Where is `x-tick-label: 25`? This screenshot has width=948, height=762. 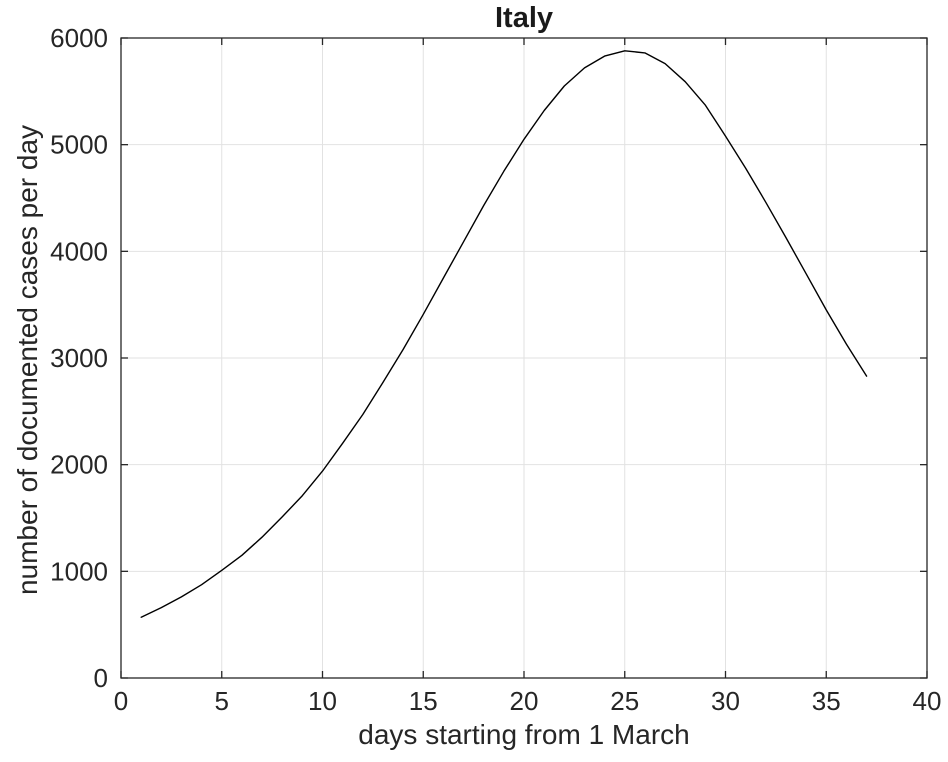
x-tick-label: 25 is located at coordinates (624, 701).